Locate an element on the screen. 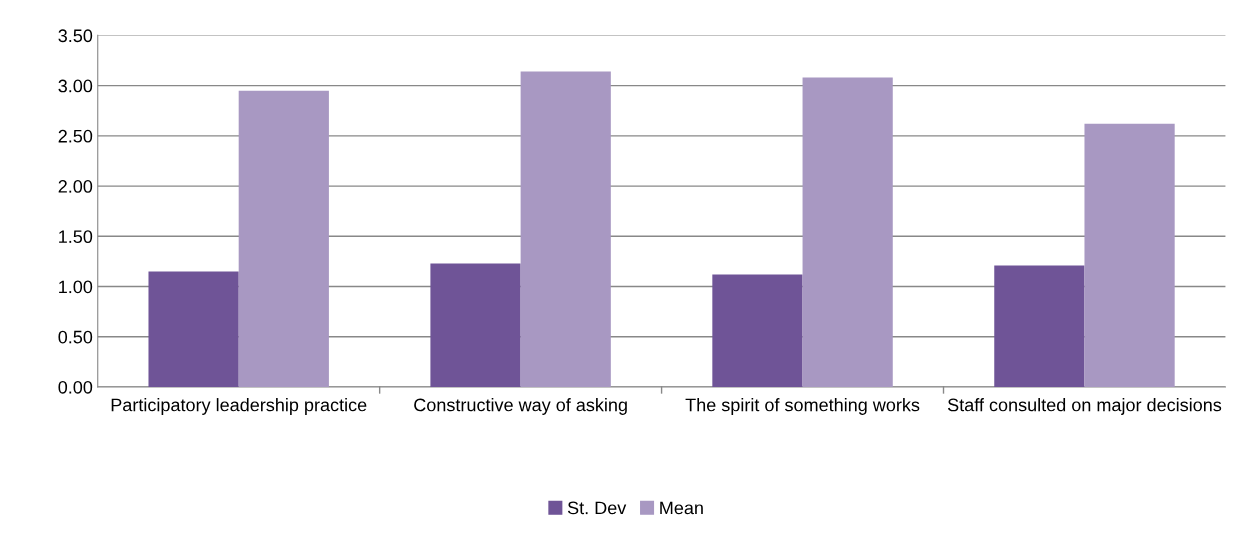 This screenshot has width=1253, height=545. x-tick-label: Participatory leadership practice is located at coordinates (239, 406).